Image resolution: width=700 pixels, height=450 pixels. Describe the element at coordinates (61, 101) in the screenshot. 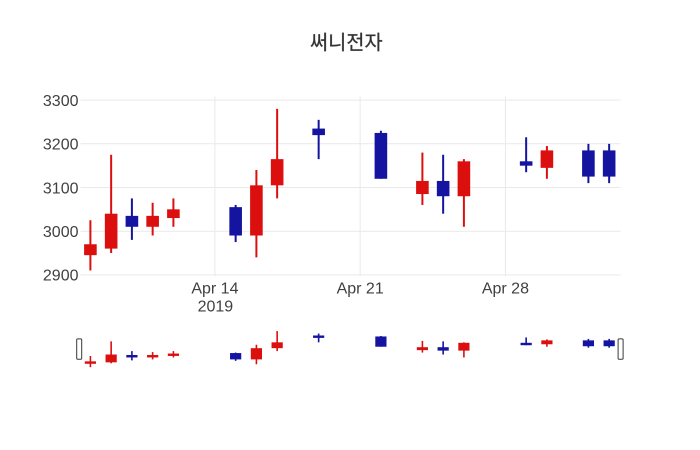

I see `svg-text: 3300` at that location.